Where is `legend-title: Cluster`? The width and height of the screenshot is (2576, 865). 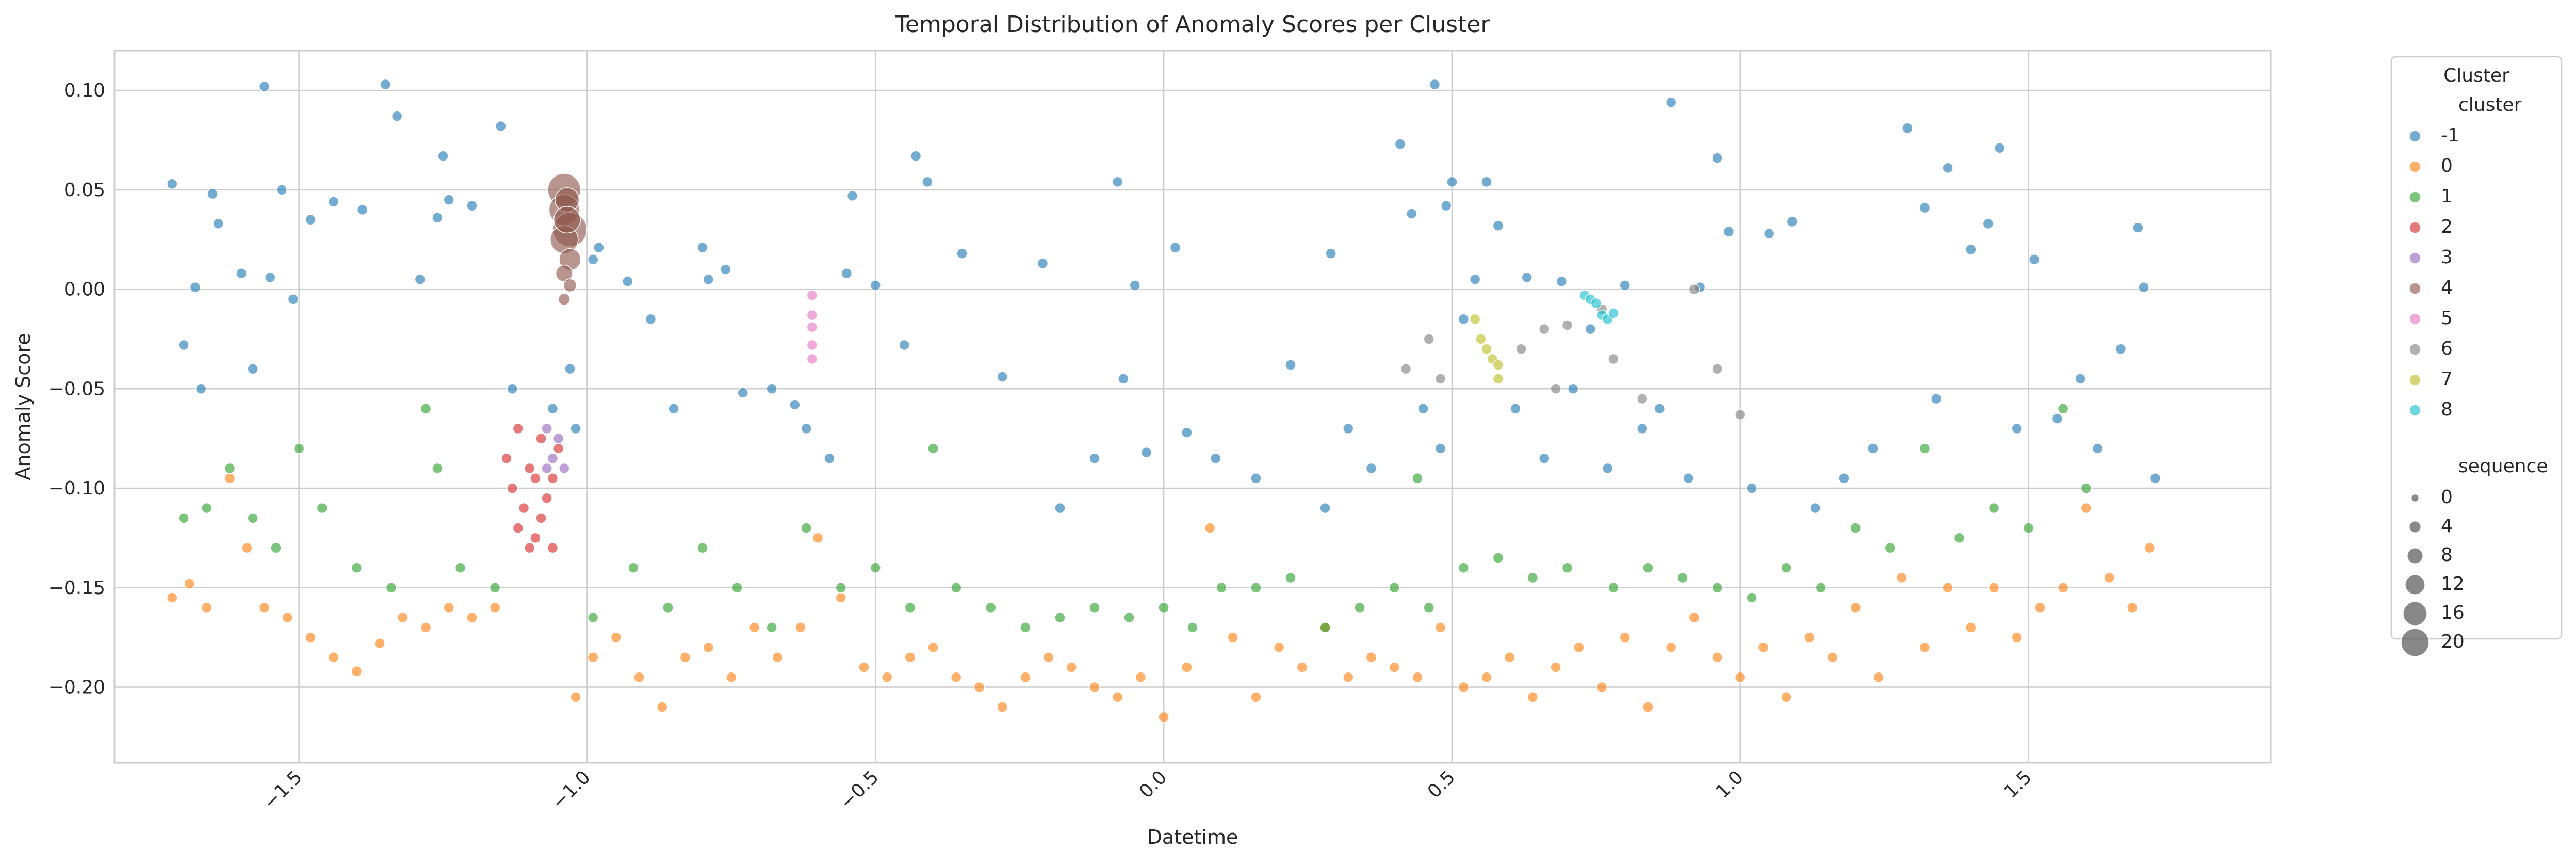 legend-title: Cluster is located at coordinates (2476, 75).